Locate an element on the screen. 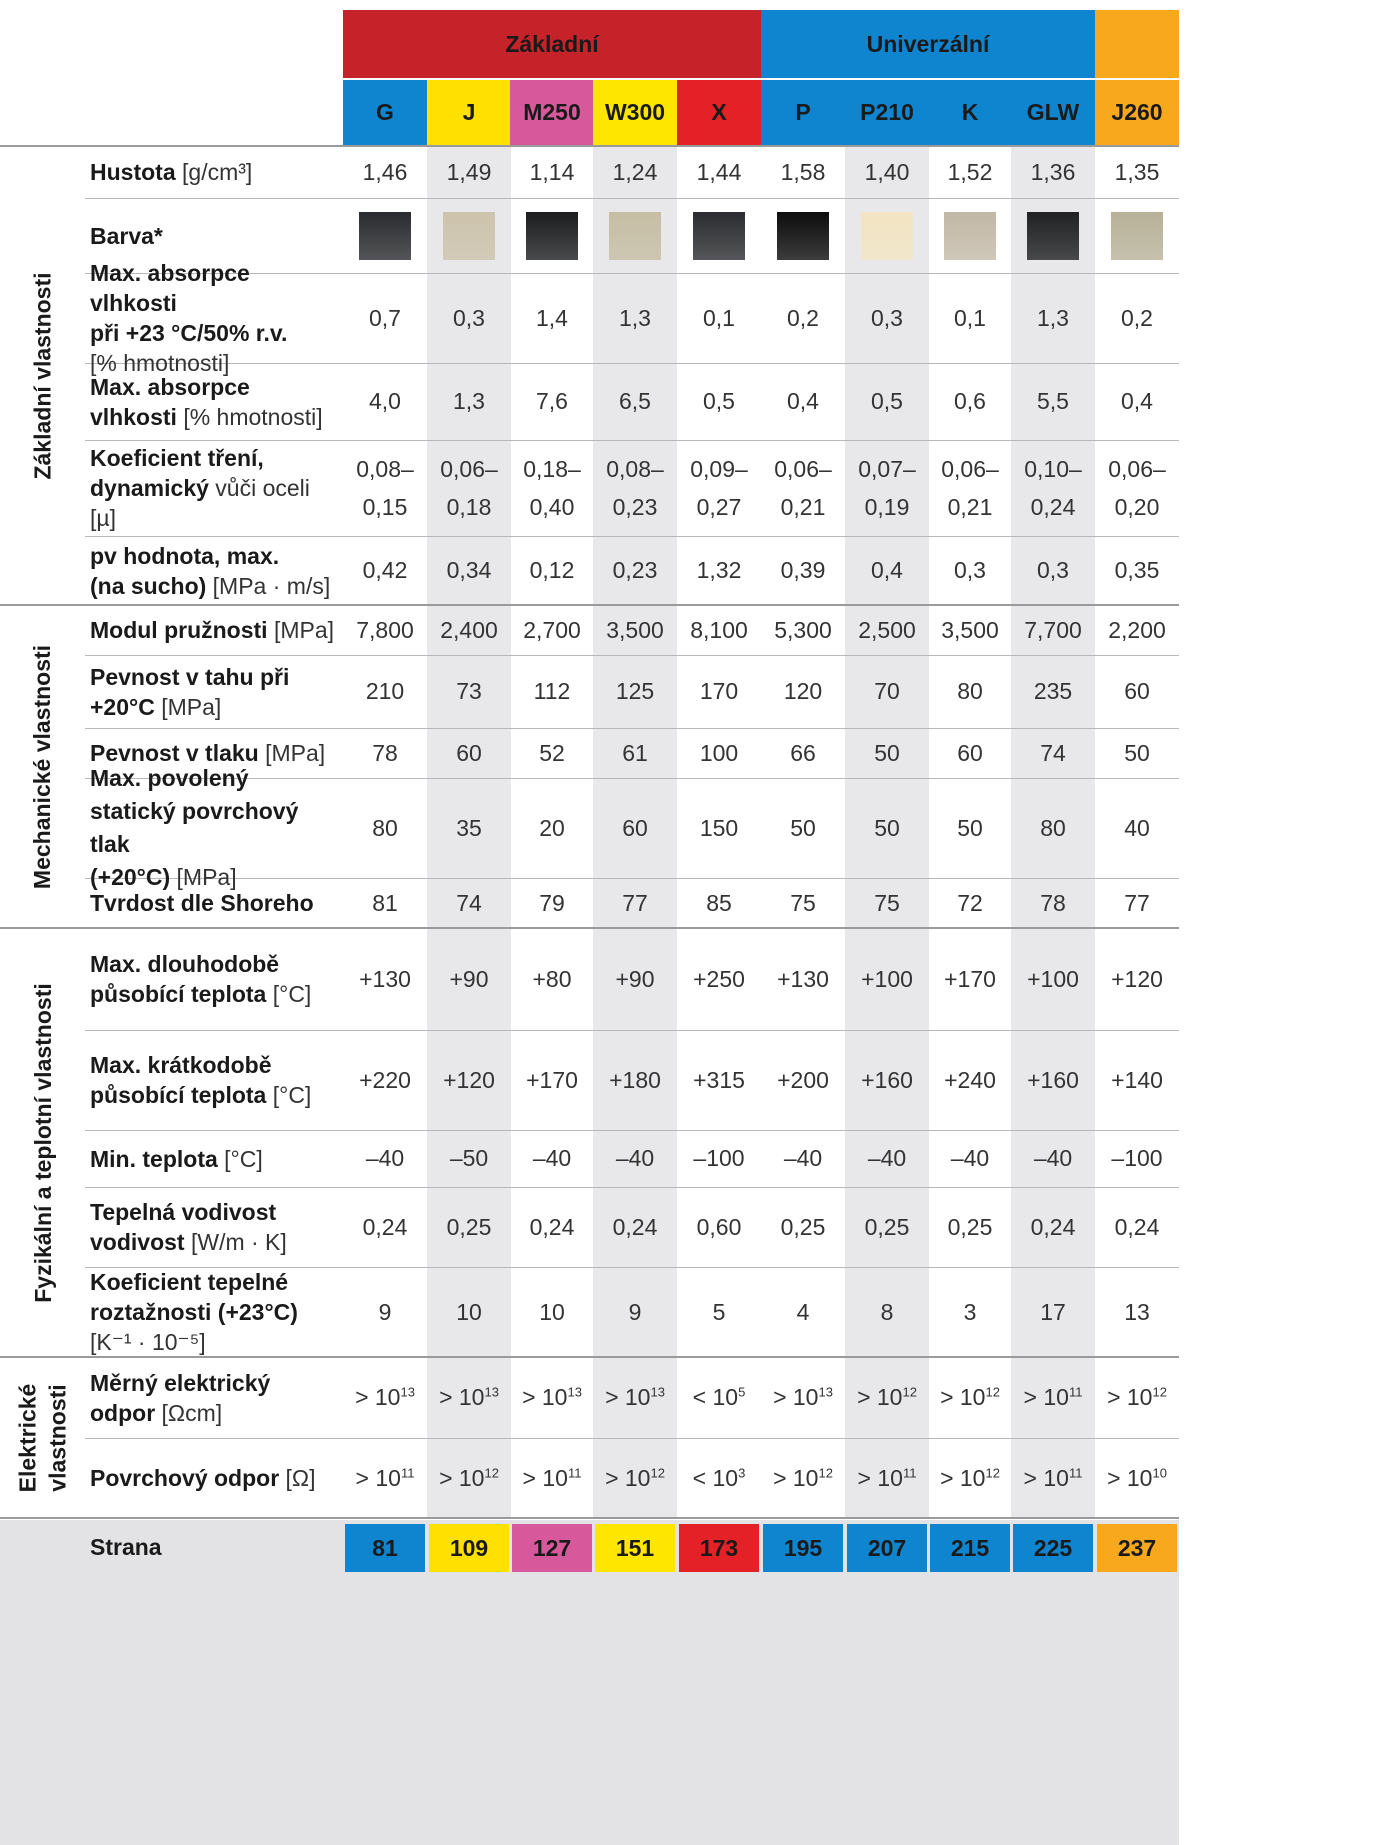 This screenshot has height=1845, width=1375. value-text: +80 is located at coordinates (552, 978).